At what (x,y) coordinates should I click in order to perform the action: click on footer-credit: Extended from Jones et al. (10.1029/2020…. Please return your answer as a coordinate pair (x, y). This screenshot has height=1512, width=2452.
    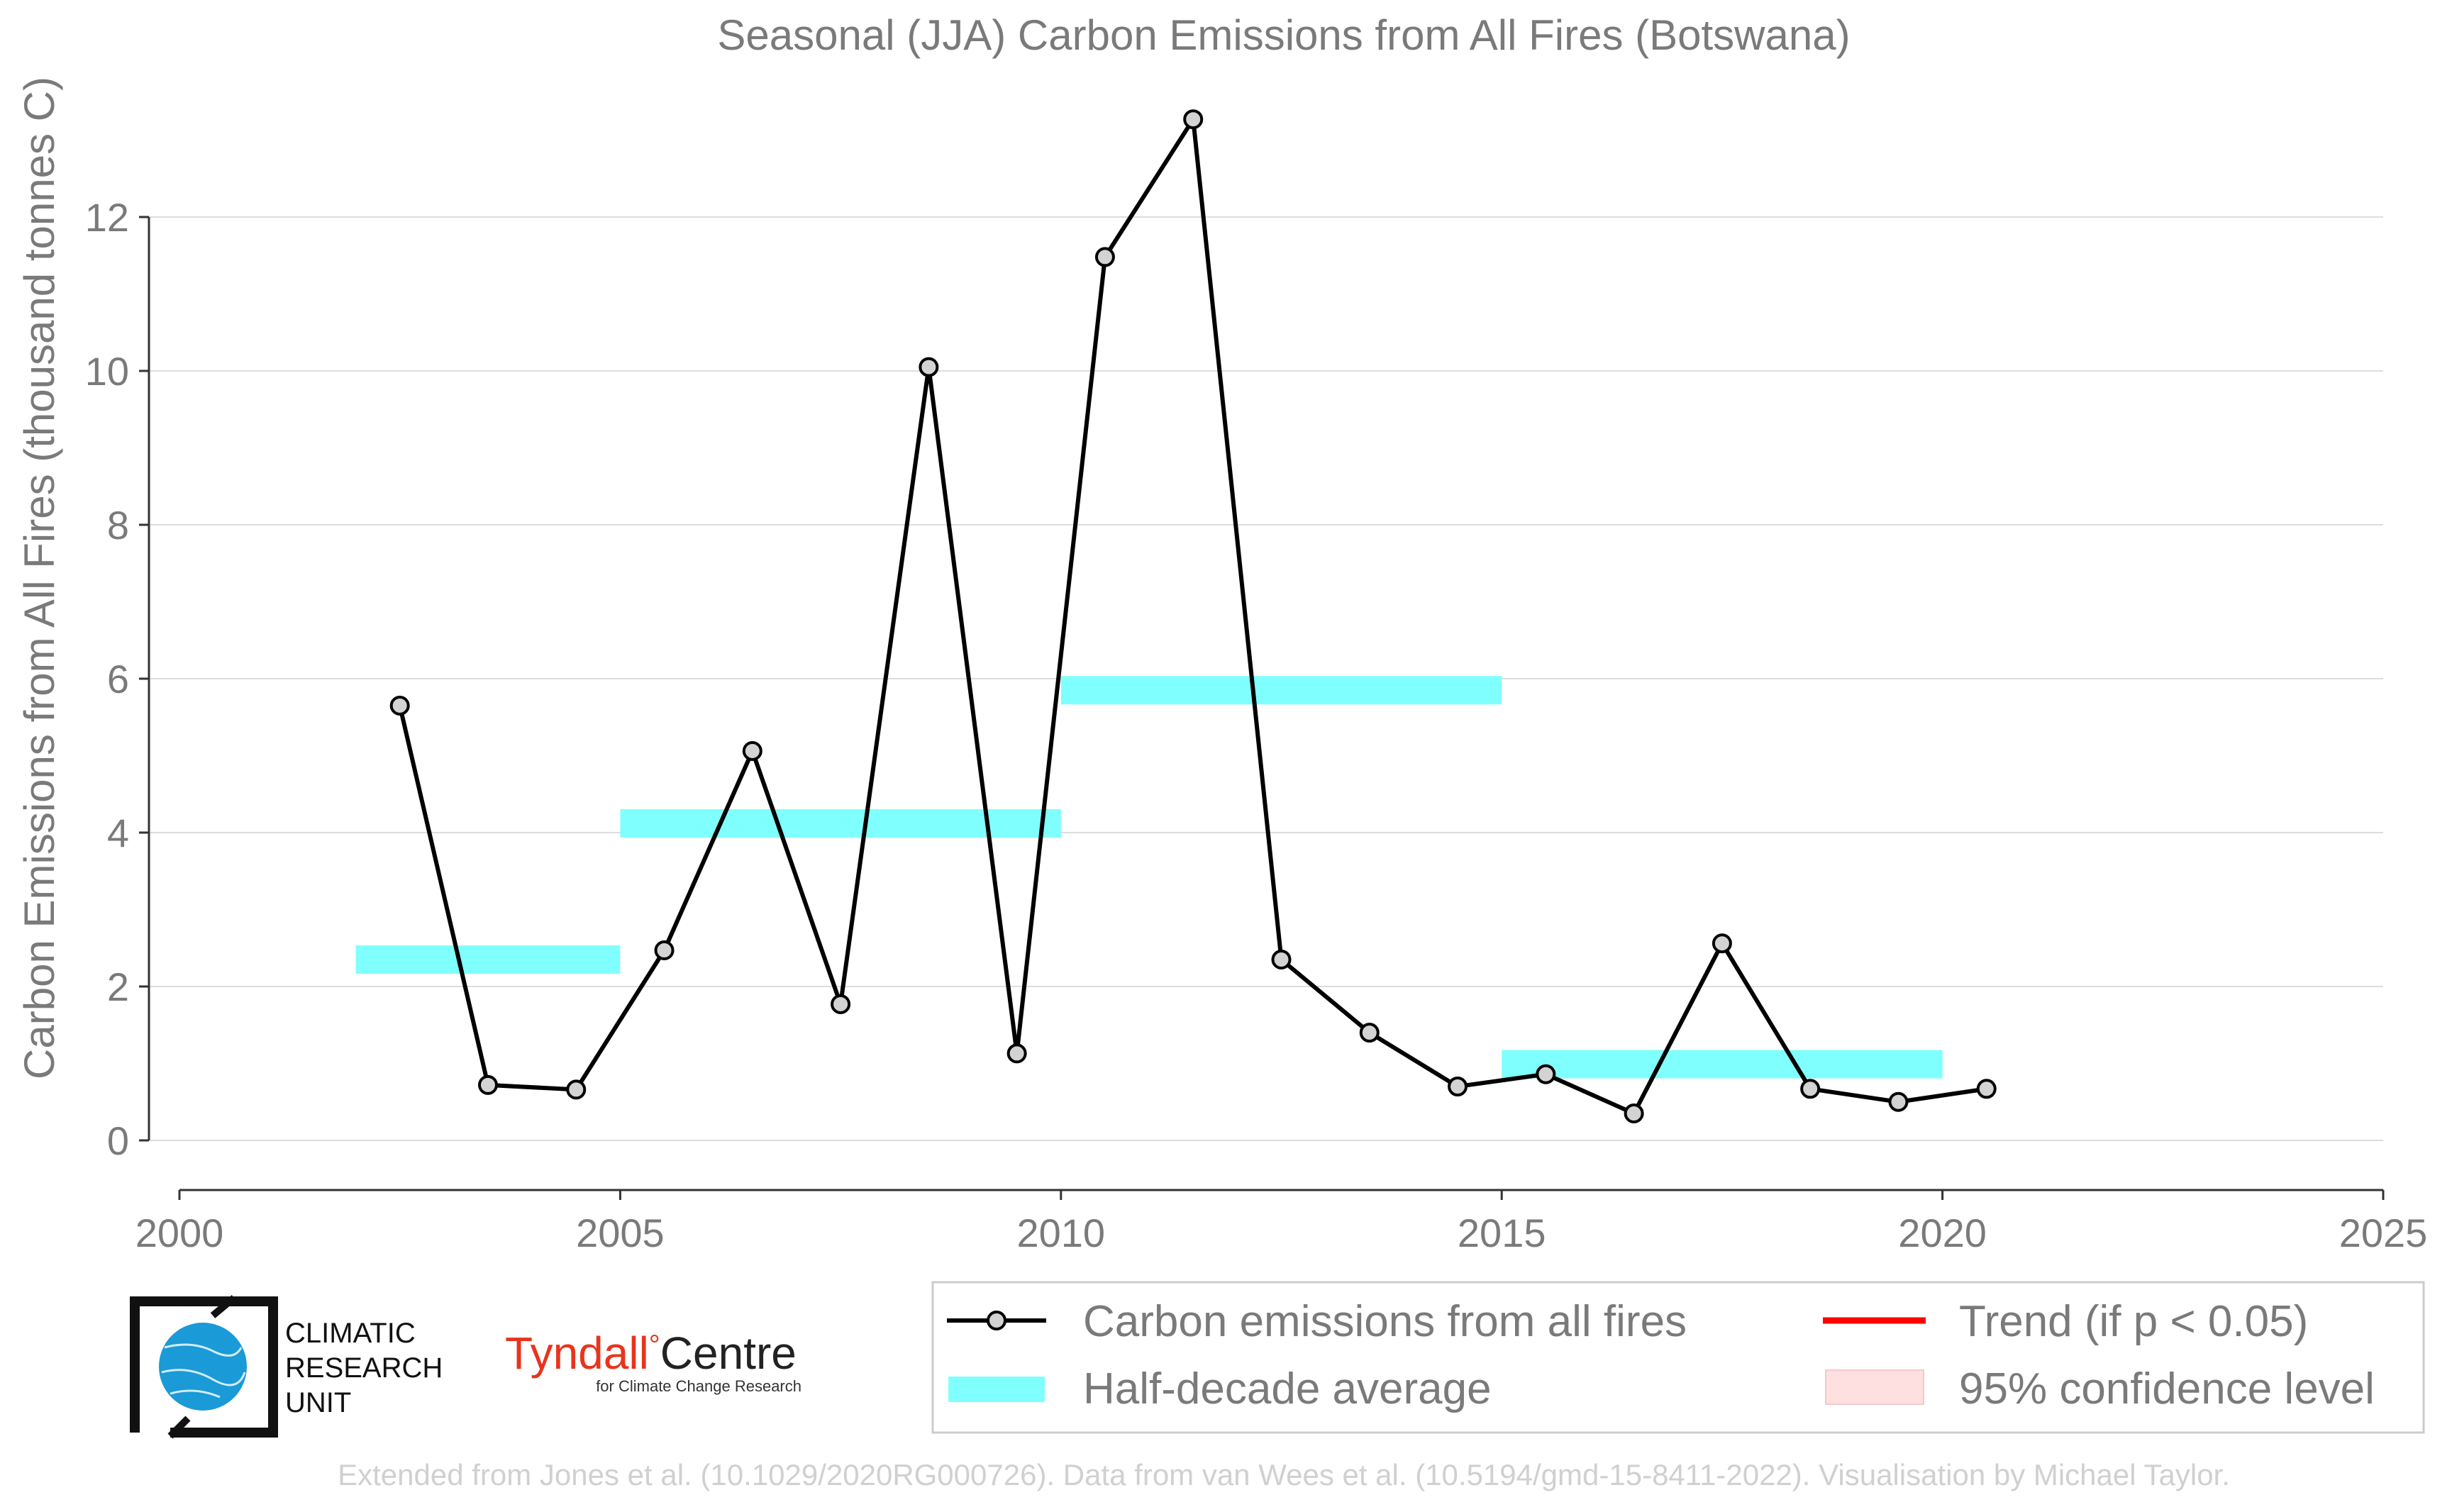
    Looking at the image, I should click on (1284, 1474).